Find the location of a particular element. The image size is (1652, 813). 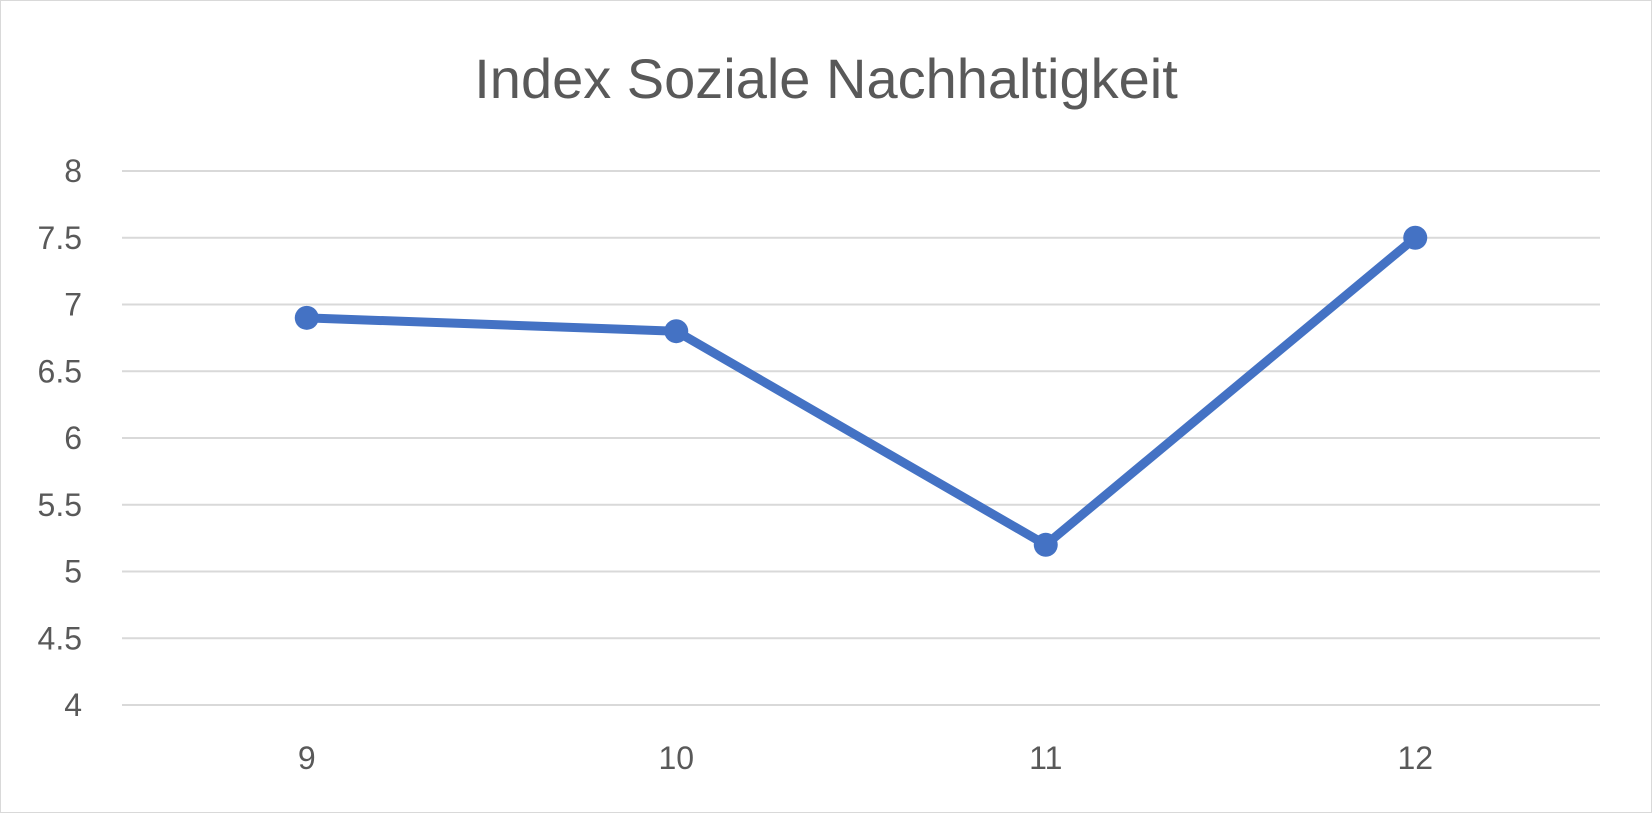

y-tick-label: 6.5 is located at coordinates (60, 371).